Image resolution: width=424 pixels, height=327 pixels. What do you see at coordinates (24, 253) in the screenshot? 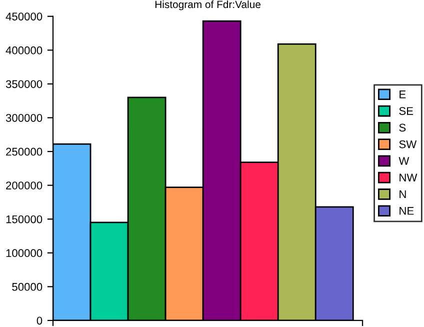
I see `y-tick-label: 100000` at bounding box center [24, 253].